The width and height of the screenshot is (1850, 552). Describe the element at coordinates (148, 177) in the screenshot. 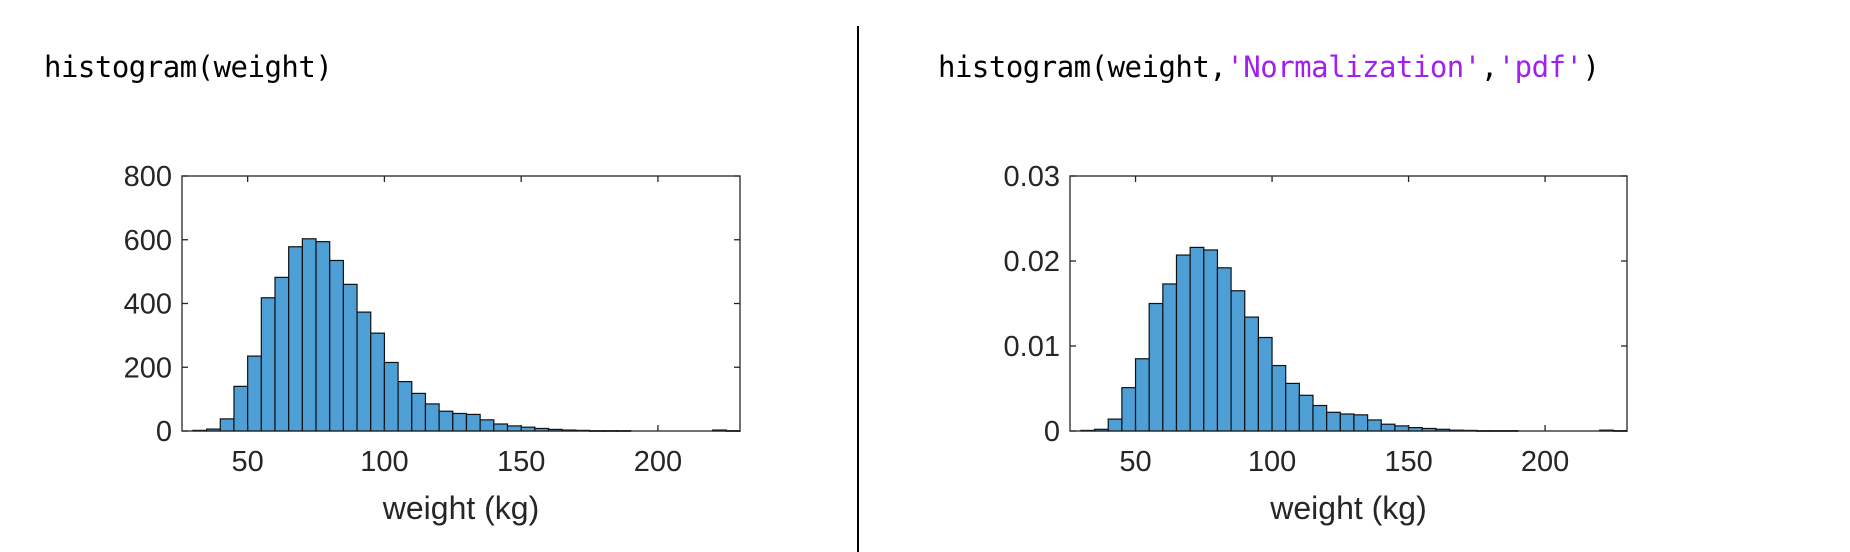

I see `y-tick-label: 800` at that location.